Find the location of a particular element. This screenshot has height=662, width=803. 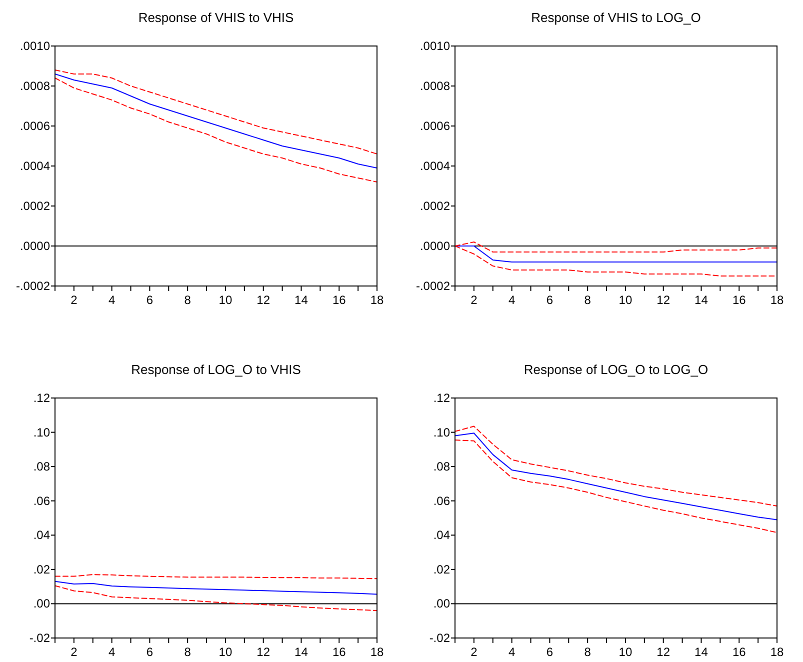

chart-title: Response of LOG_O to LOG_O is located at coordinates (616, 369).